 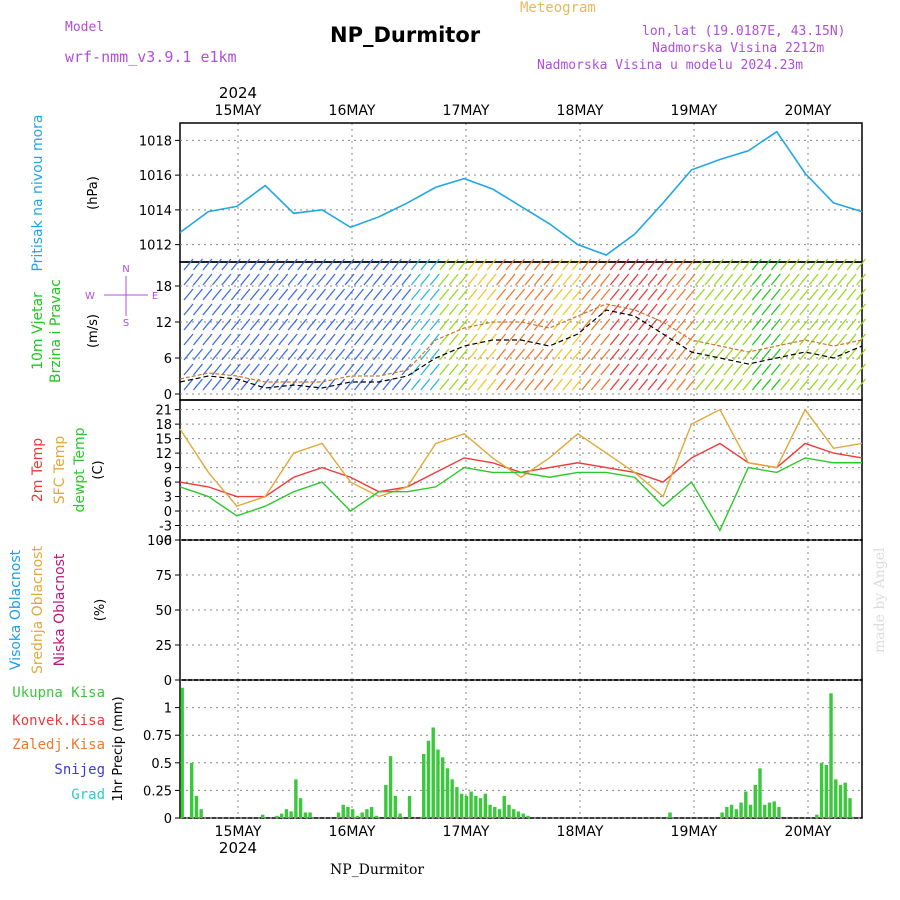 I want to click on pressure-line, so click(x=521, y=193).